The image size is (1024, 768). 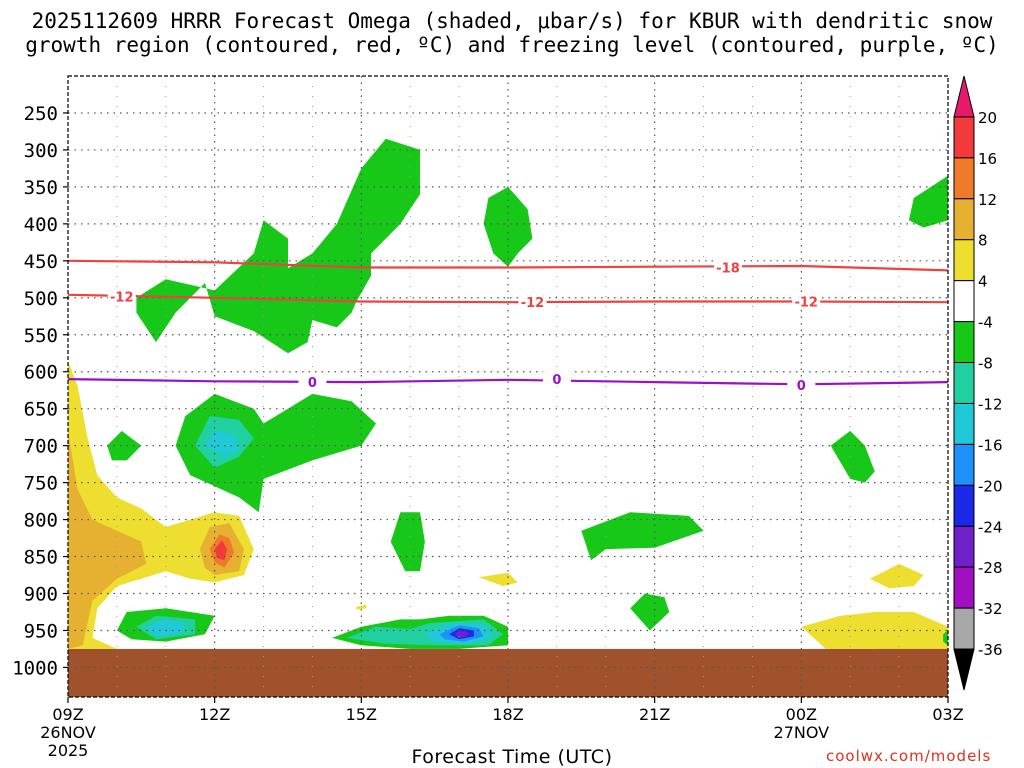 I want to click on contour-label-2-0: 0, so click(x=312, y=383).